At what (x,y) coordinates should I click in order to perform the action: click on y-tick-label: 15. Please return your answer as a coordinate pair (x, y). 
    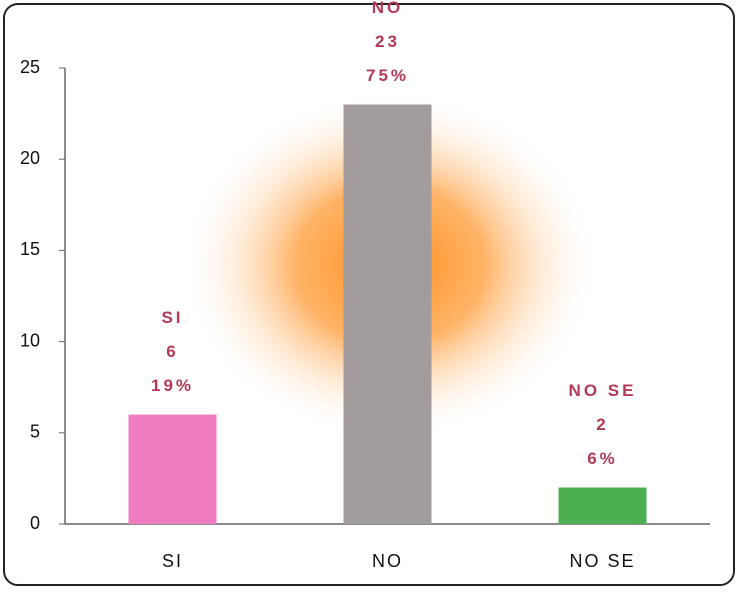
    Looking at the image, I should click on (30, 249).